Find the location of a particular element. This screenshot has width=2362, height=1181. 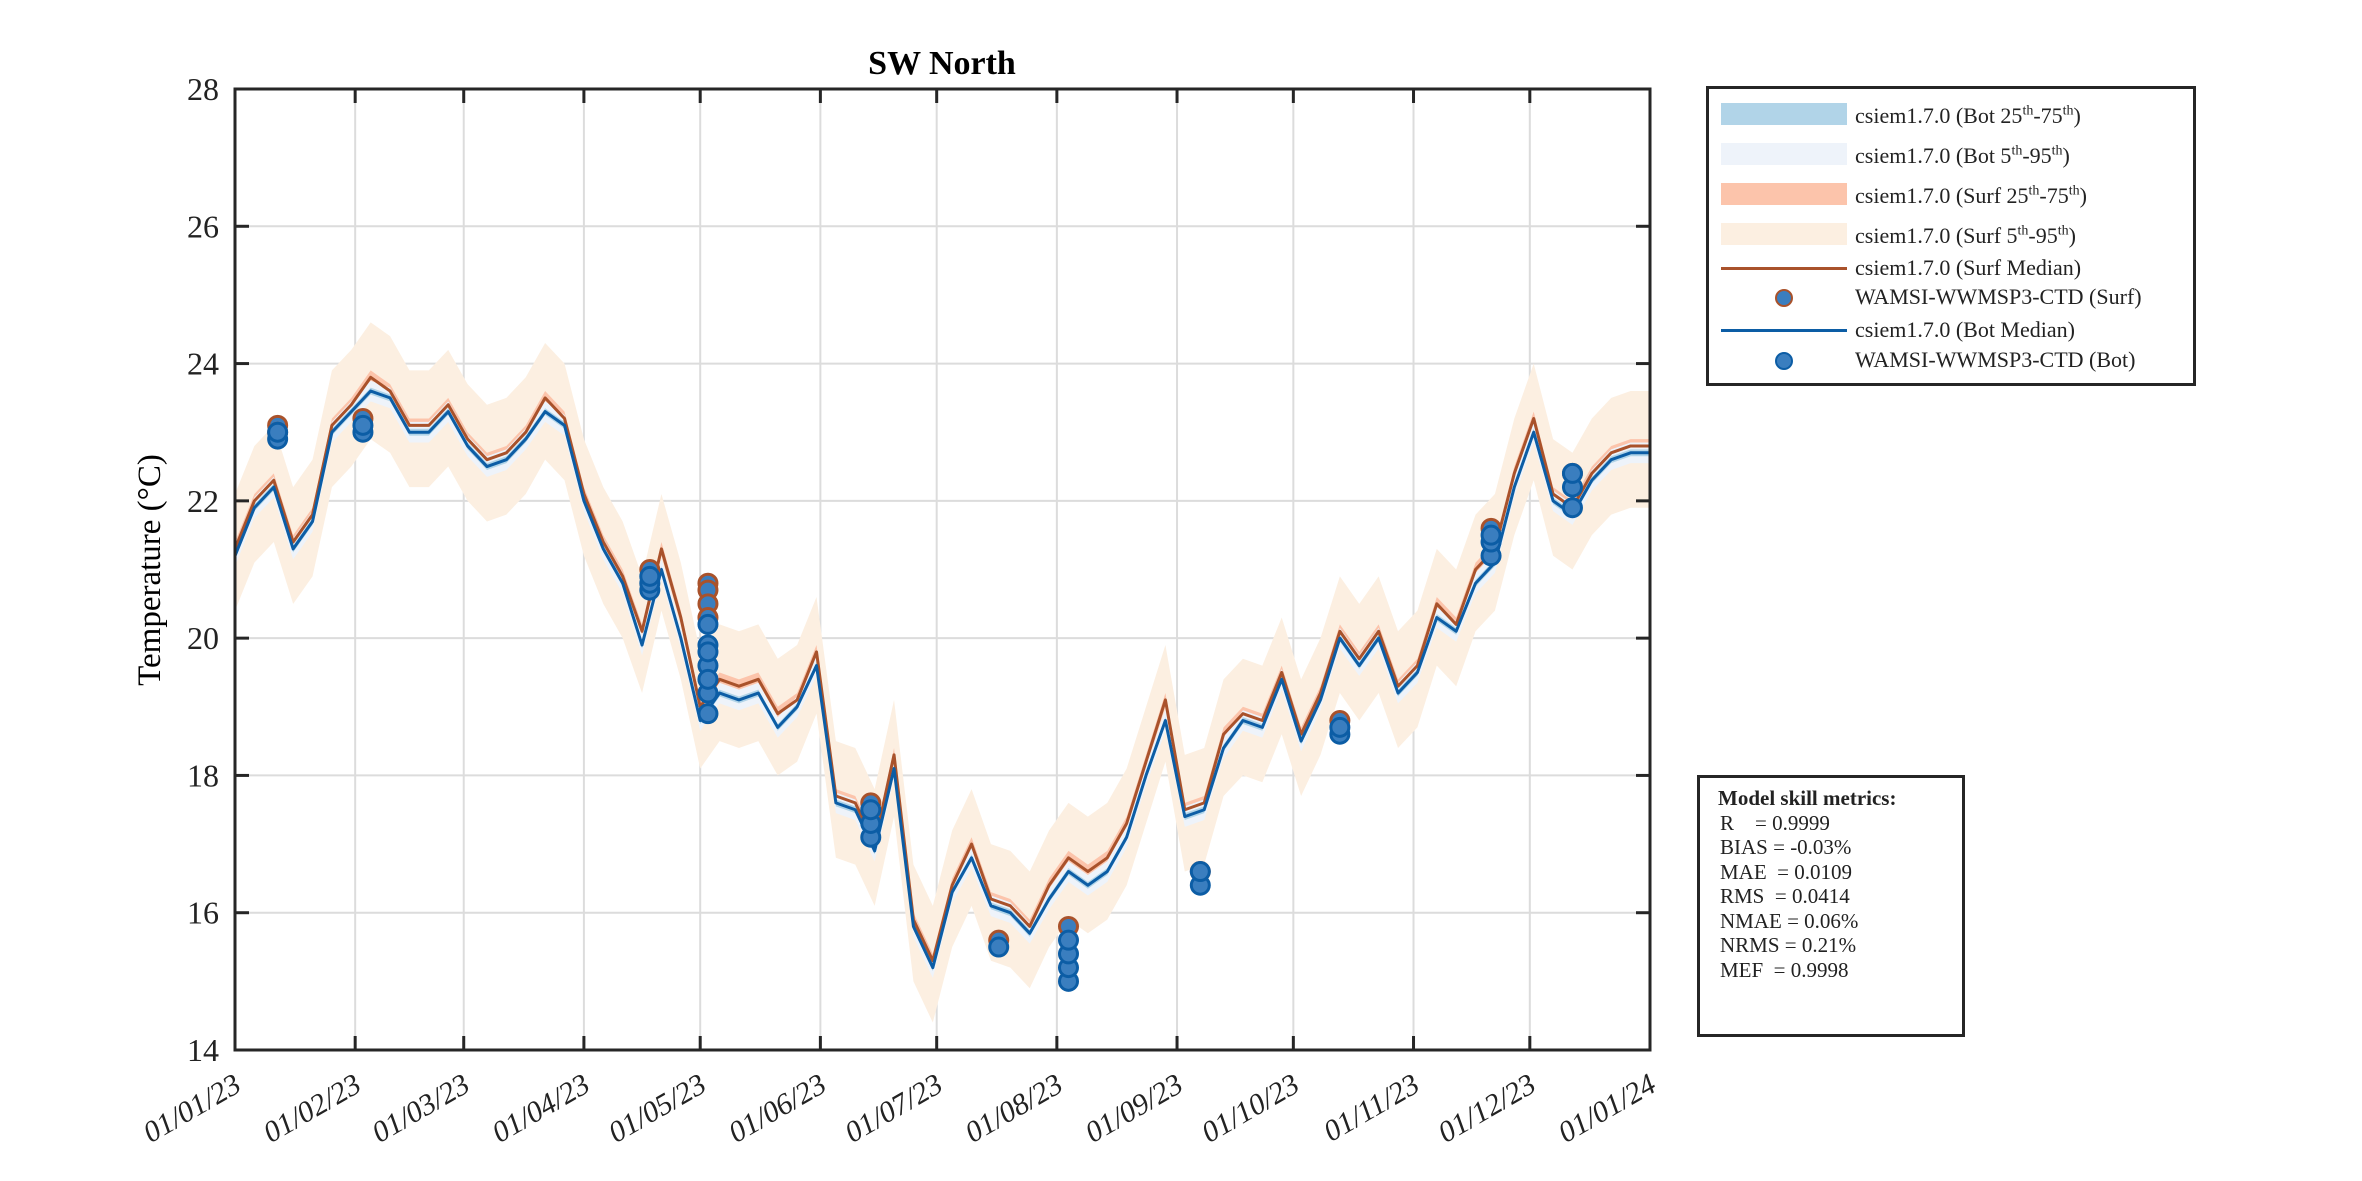

metric-mae: MAE = 0.0109 is located at coordinates (1786, 871).